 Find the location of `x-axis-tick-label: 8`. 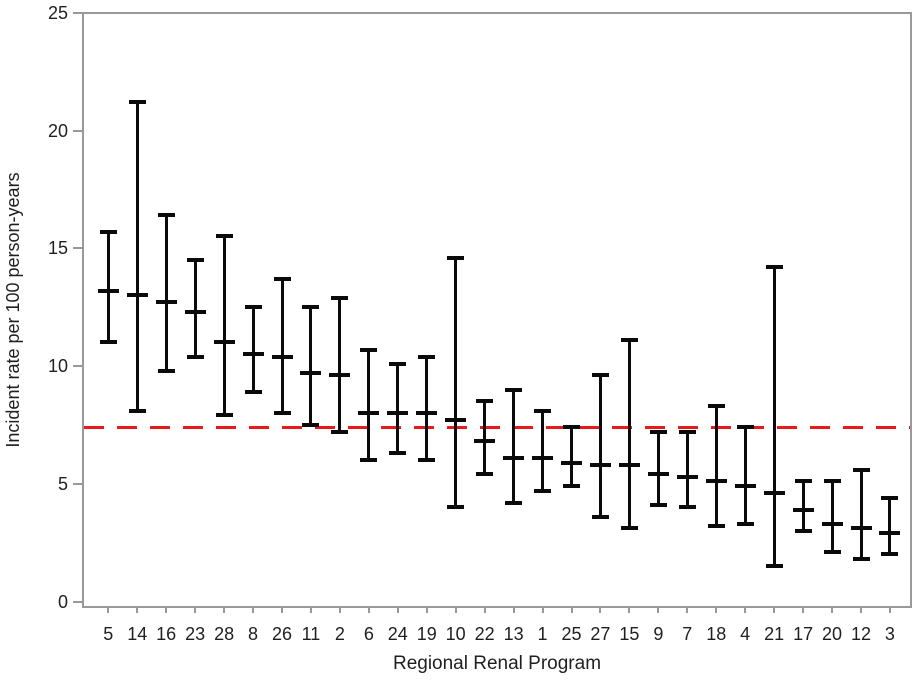

x-axis-tick-label: 8 is located at coordinates (253, 634).